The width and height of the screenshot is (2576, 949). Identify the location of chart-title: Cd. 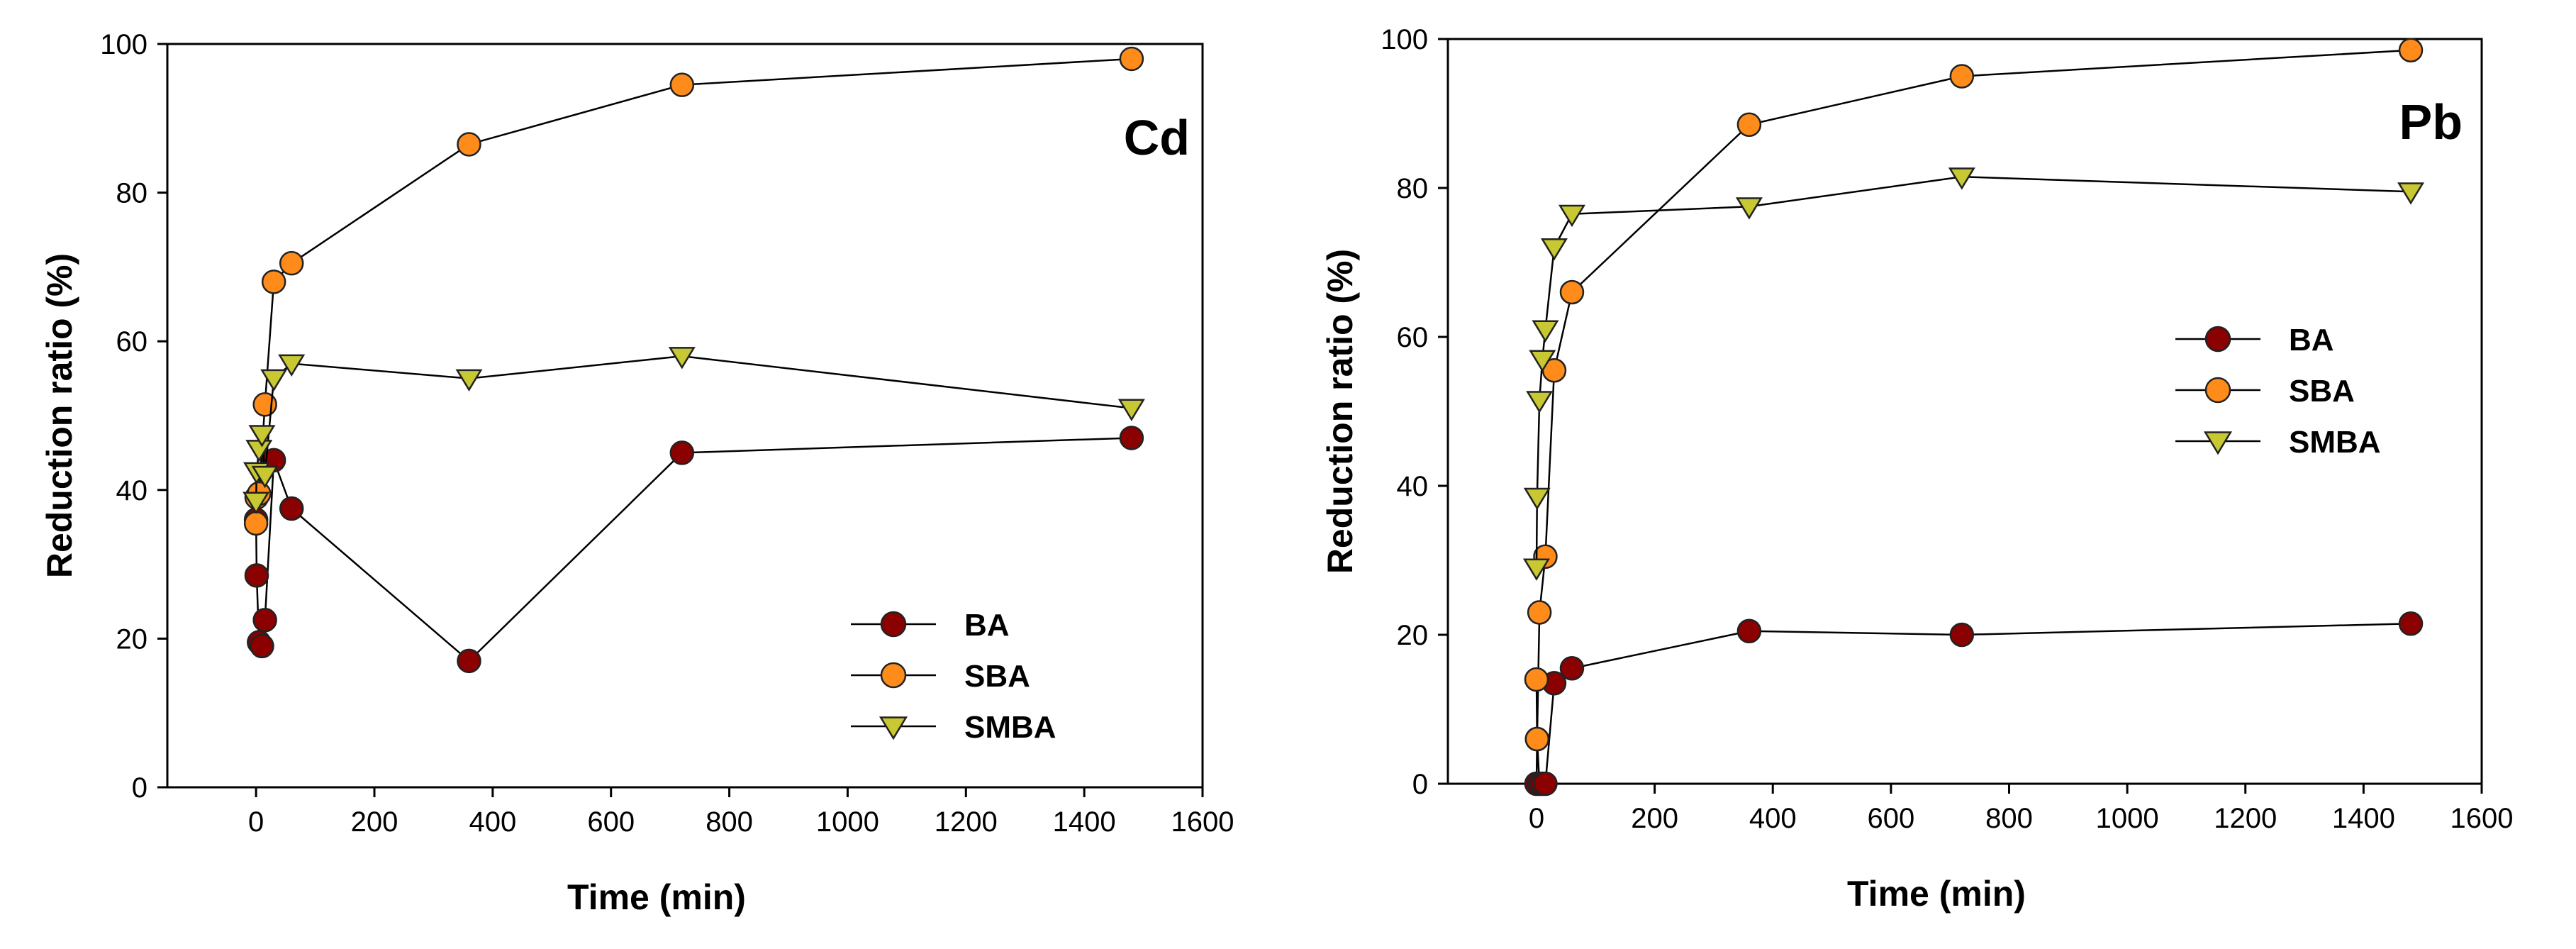
(1157, 137).